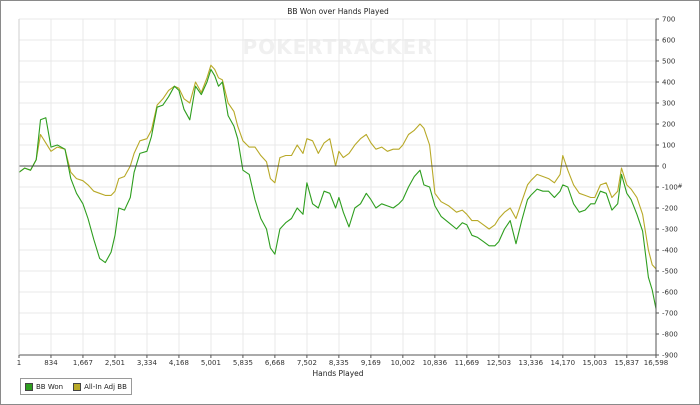 The height and width of the screenshot is (405, 700). I want to click on y-tick-label: 200, so click(668, 125).